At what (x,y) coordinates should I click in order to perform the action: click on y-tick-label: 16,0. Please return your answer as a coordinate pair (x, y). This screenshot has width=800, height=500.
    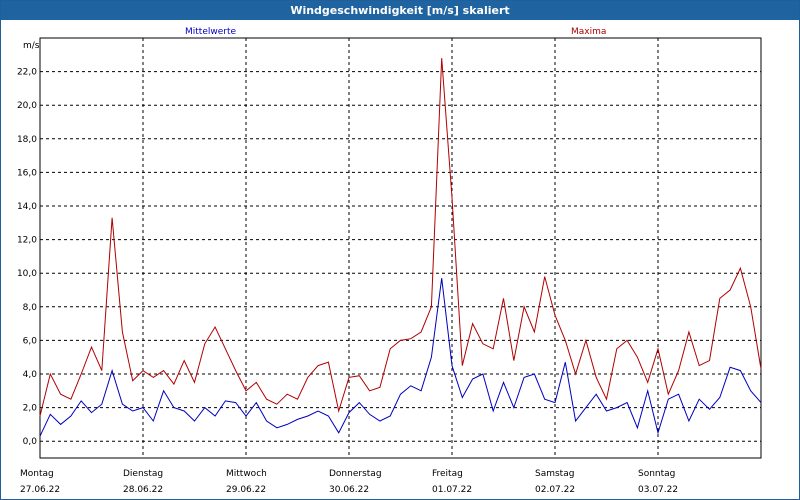
    Looking at the image, I should click on (27, 173).